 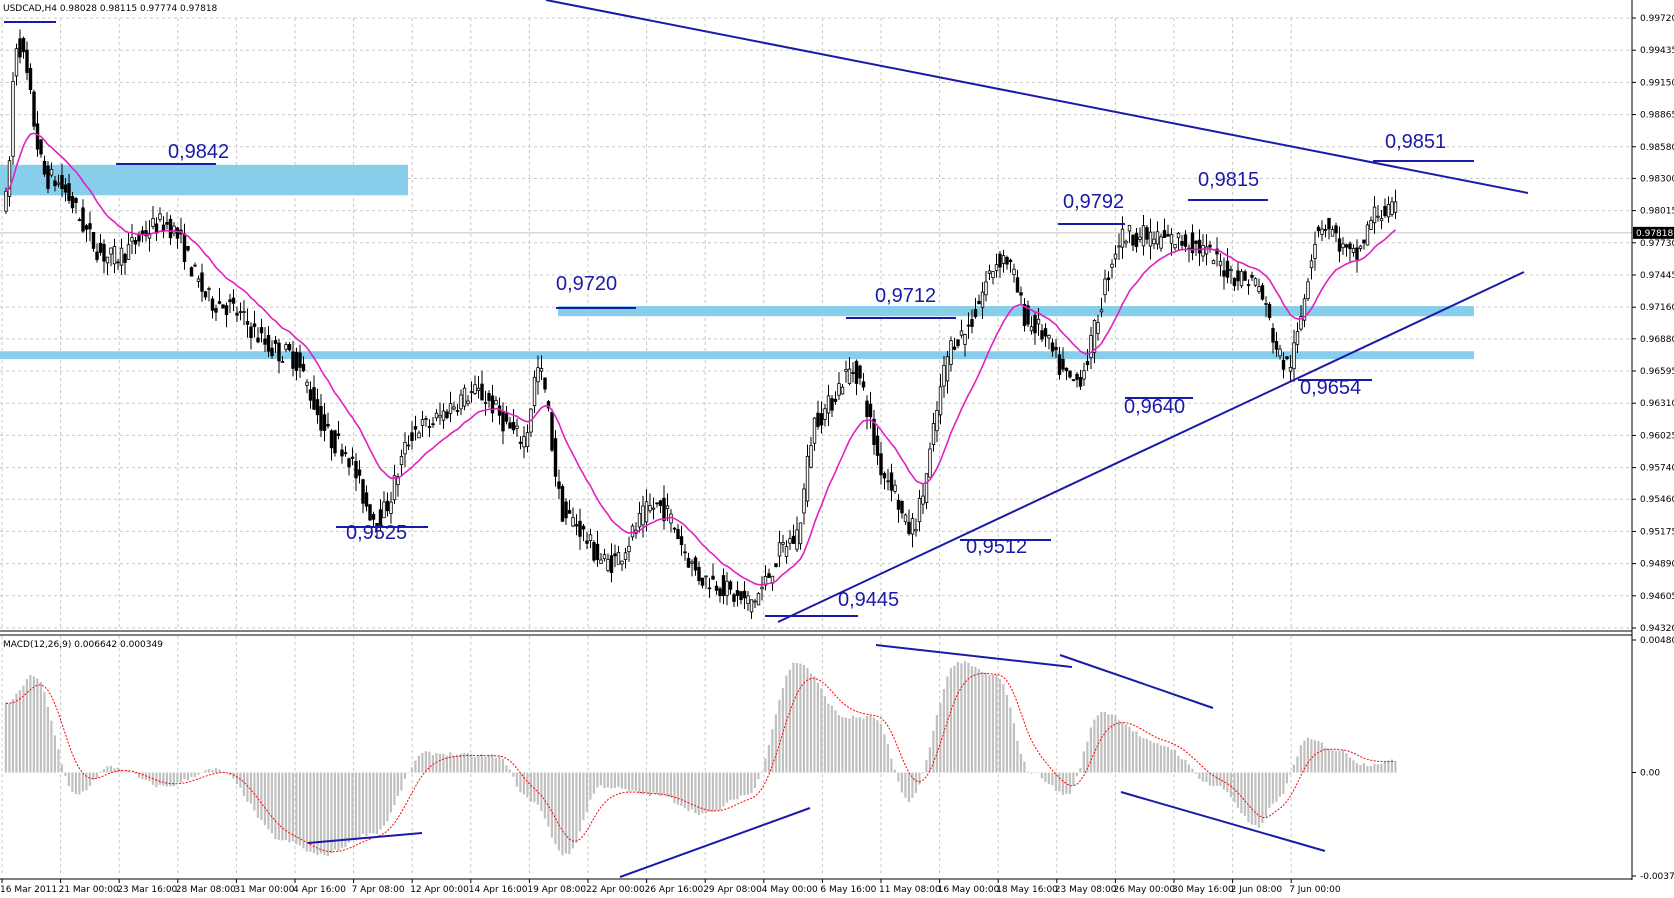 I want to click on annotation-0-9815: 0,9815, so click(x=1228, y=180).